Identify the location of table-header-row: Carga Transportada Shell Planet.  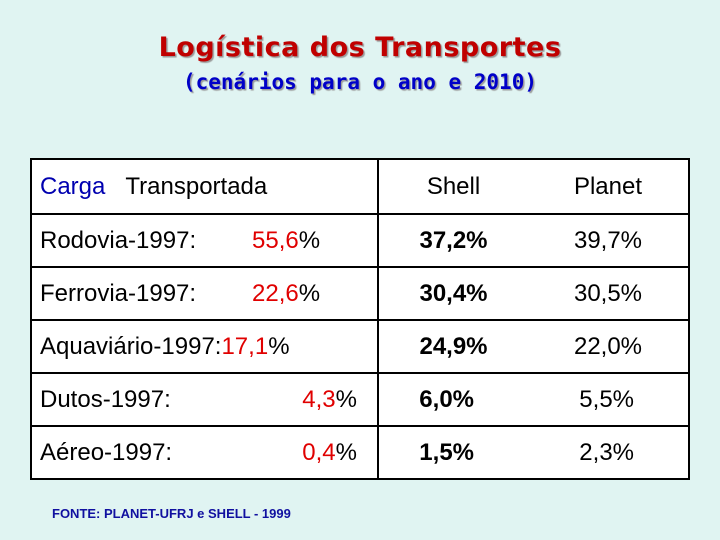
(360, 186).